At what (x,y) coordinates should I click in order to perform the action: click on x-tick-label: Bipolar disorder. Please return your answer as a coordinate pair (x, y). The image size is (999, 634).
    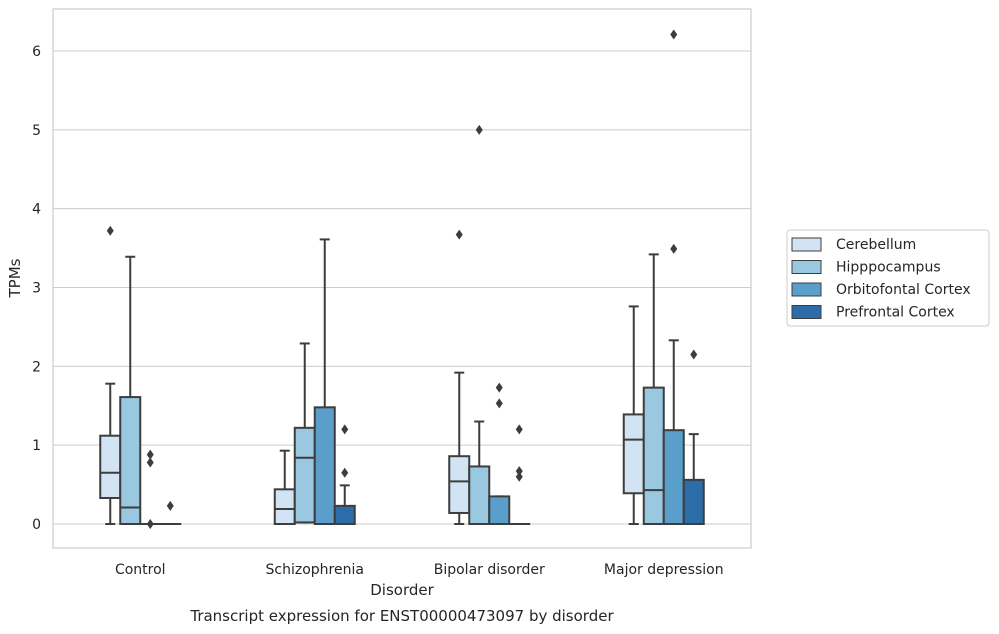
    Looking at the image, I should click on (489, 570).